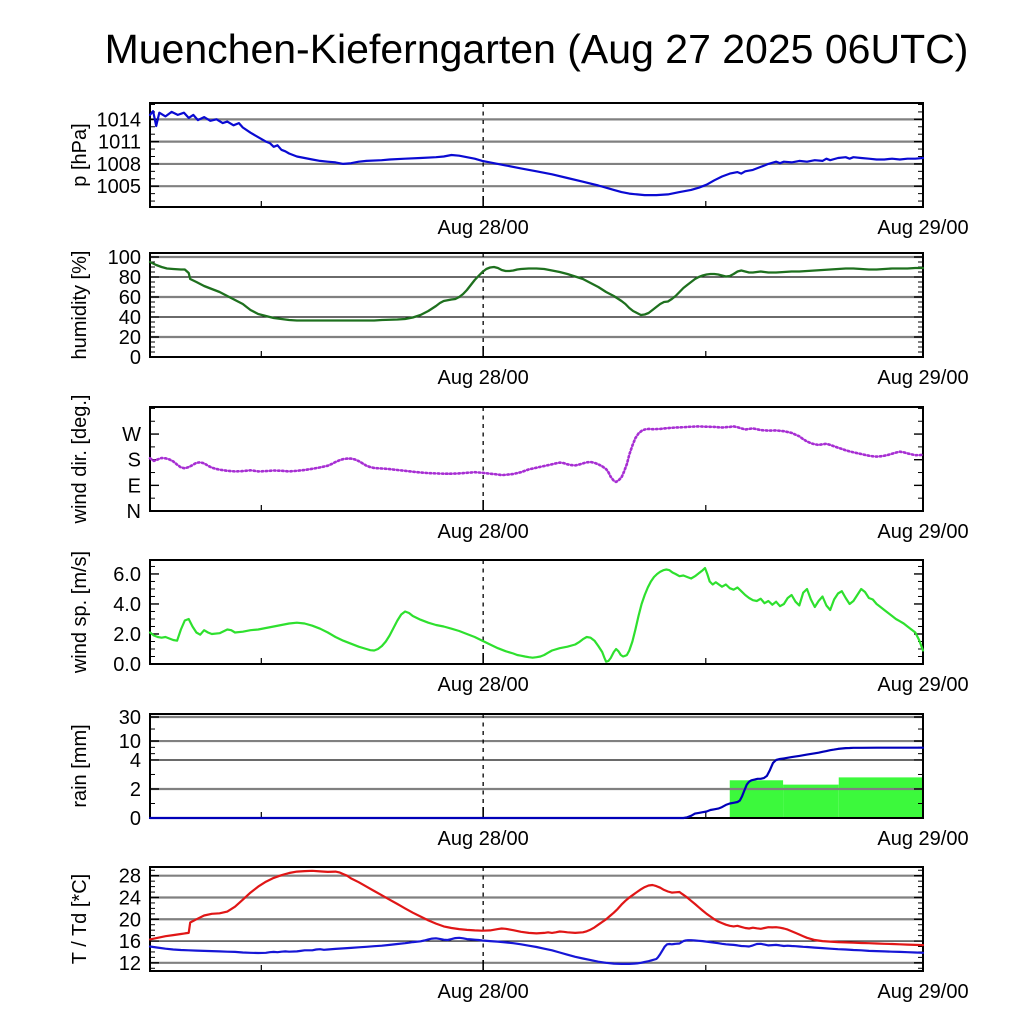 This screenshot has height=1024, width=1024. Describe the element at coordinates (130, 742) in the screenshot. I see `y-tick-label: 10` at that location.